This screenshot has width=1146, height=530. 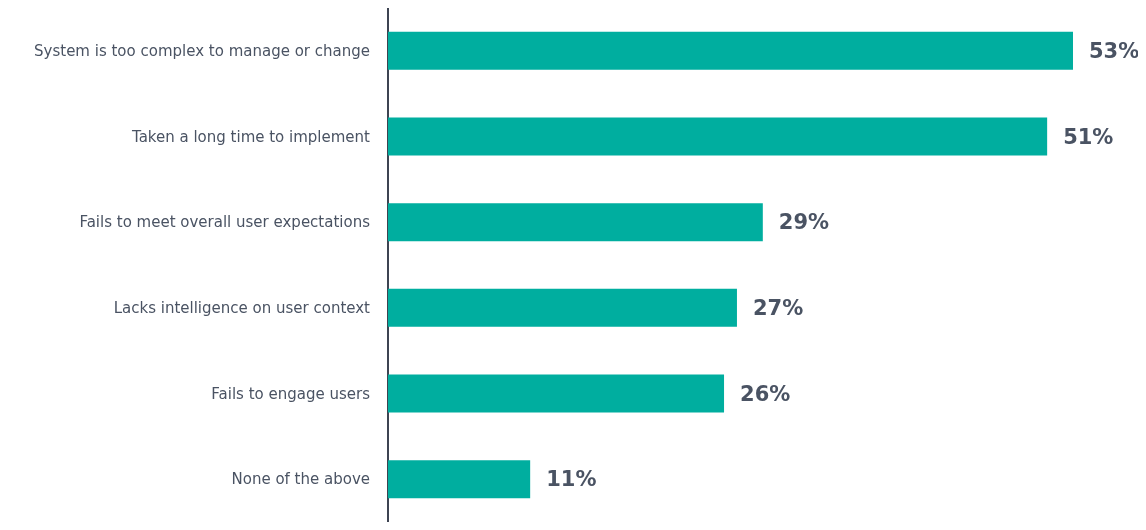 I want to click on y-tick-label: None of the above, so click(x=300, y=479).